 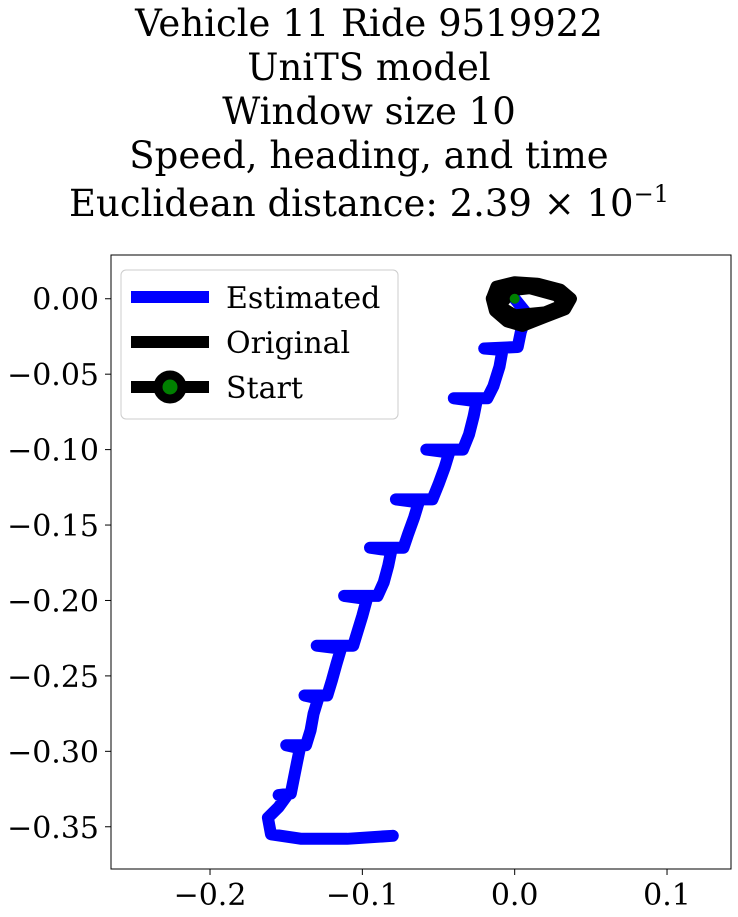 I want to click on y-tick-label: −0.30, so click(x=53, y=752).